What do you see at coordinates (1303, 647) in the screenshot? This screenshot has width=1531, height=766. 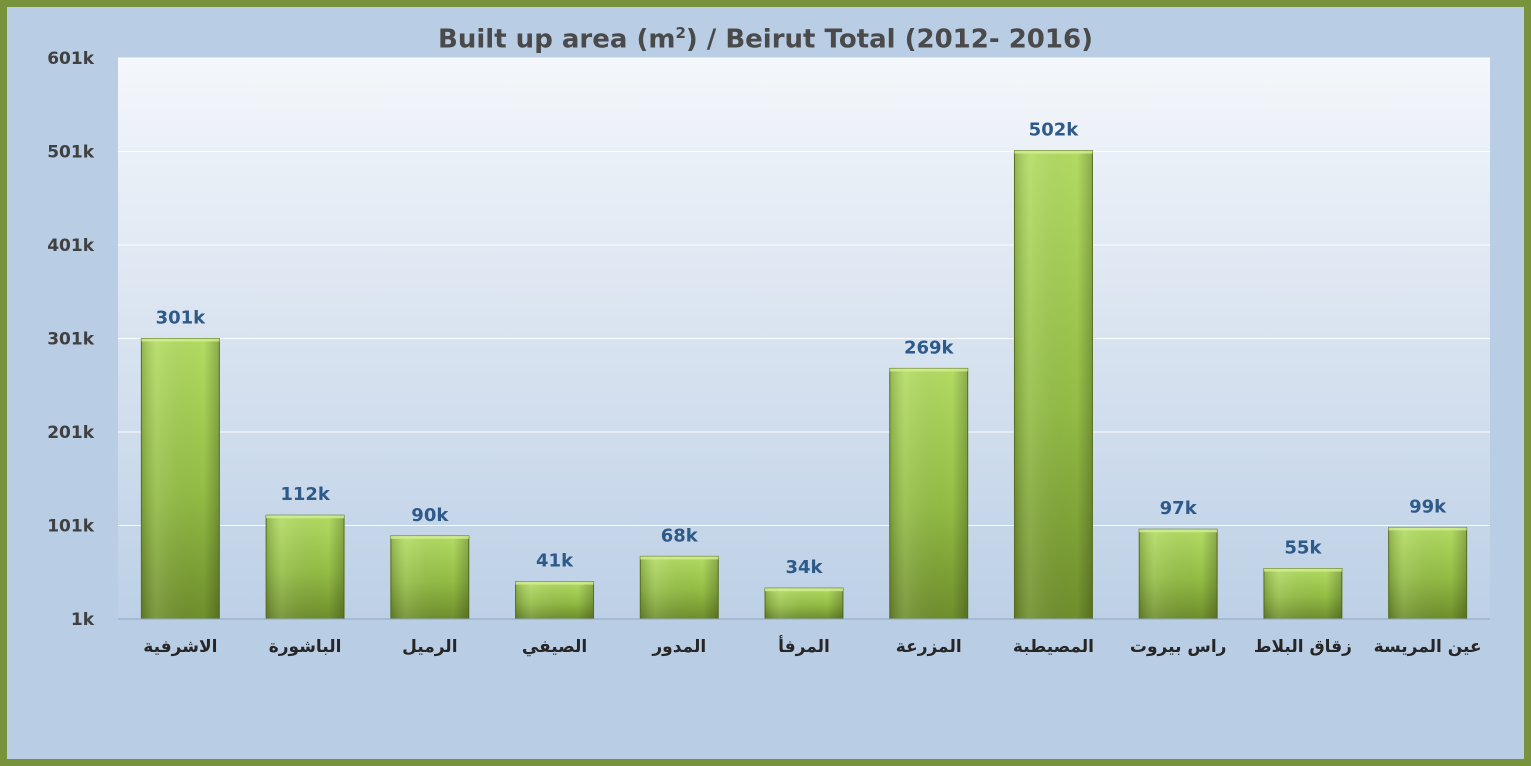 I see `x-tick-label: زقاق البلاط` at bounding box center [1303, 647].